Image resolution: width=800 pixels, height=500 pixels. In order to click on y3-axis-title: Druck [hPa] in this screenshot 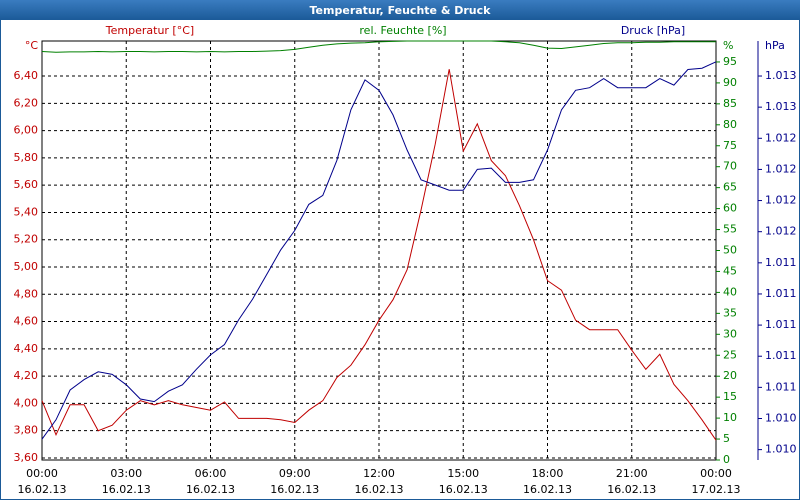, I will do `click(653, 30)`.